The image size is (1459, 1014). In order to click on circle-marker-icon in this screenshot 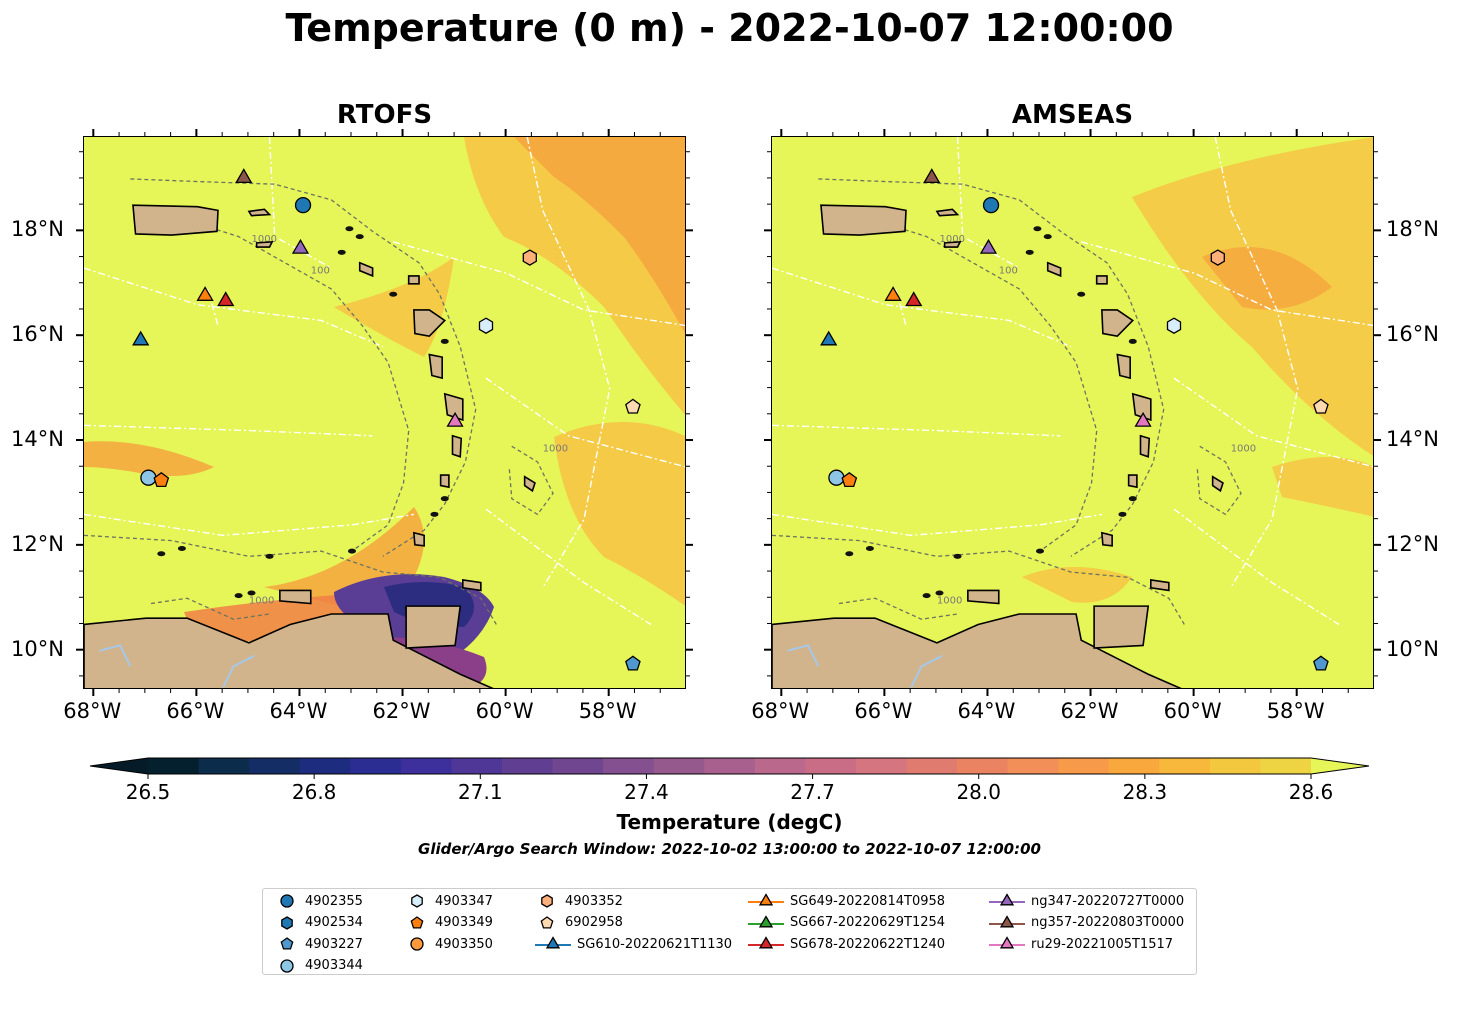, I will do `click(287, 965)`.